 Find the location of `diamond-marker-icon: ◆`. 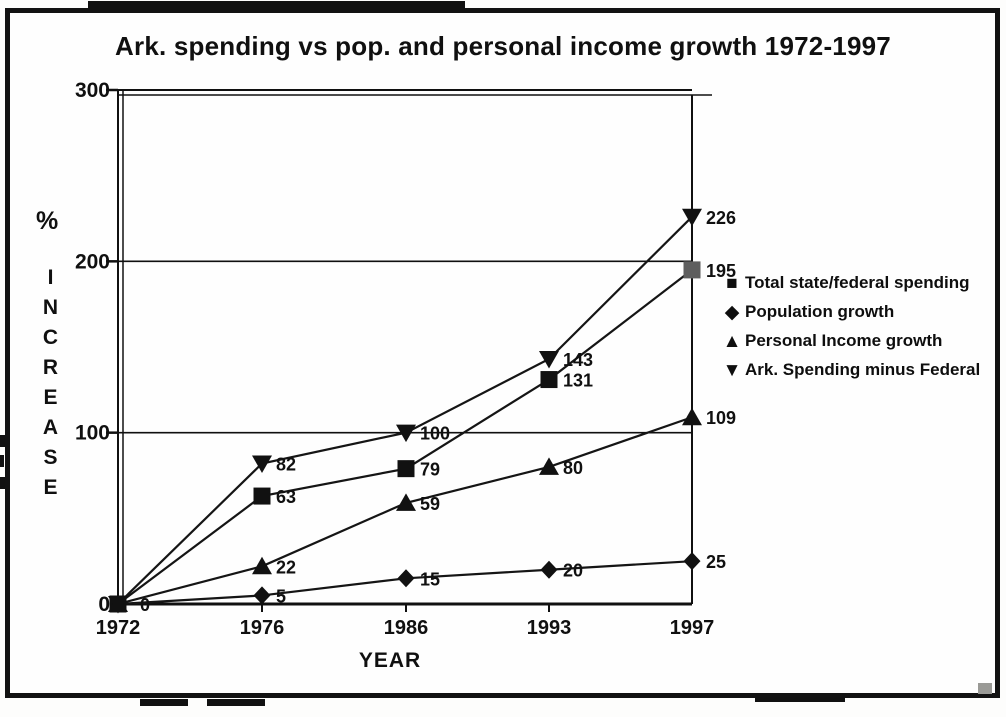

diamond-marker-icon: ◆ is located at coordinates (732, 312).